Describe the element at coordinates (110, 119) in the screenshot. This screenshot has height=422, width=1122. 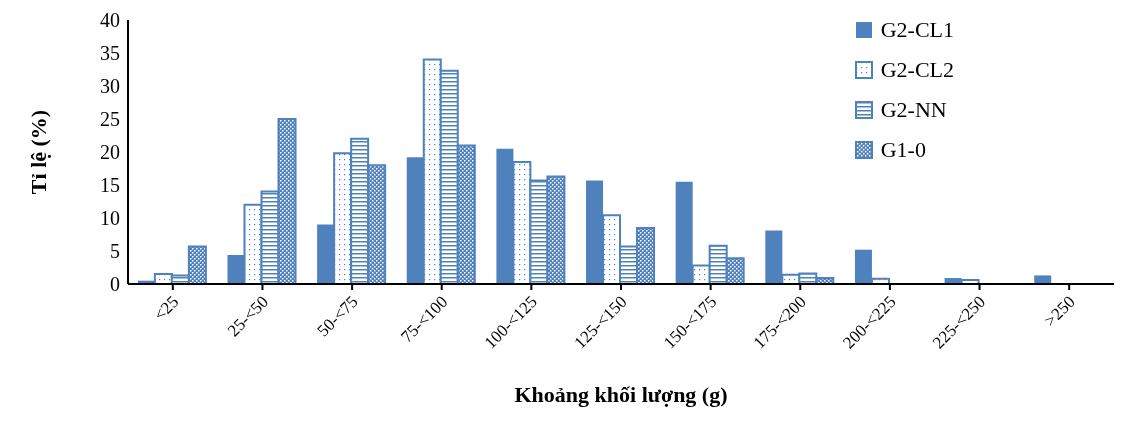
I see `y-tick-label: 25` at that location.